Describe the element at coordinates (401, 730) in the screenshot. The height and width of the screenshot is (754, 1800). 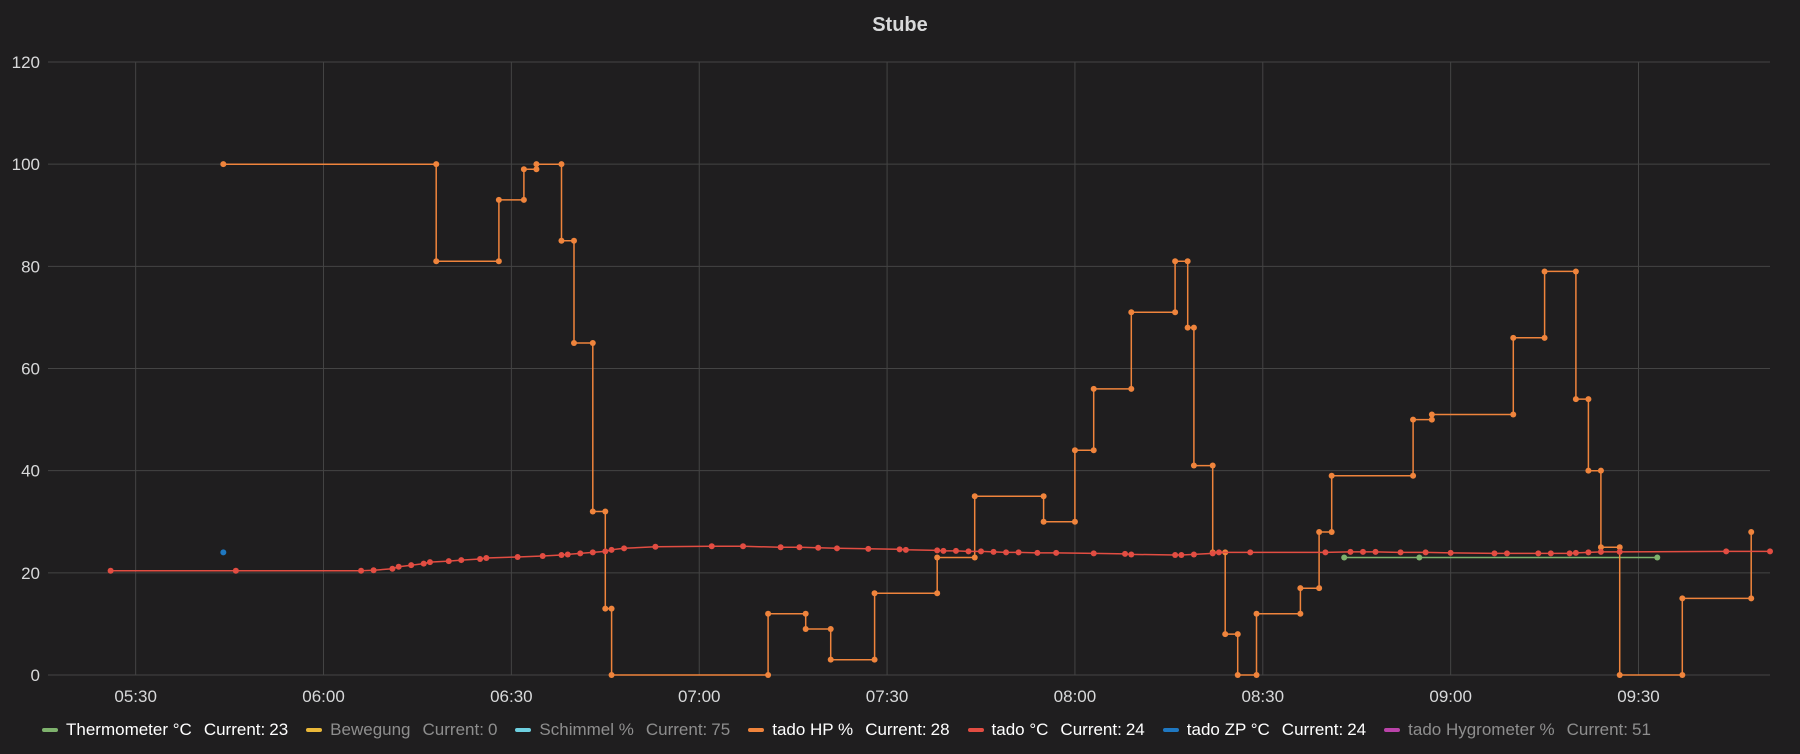
I see `legend-item: Bewegung Current: 0` at that location.